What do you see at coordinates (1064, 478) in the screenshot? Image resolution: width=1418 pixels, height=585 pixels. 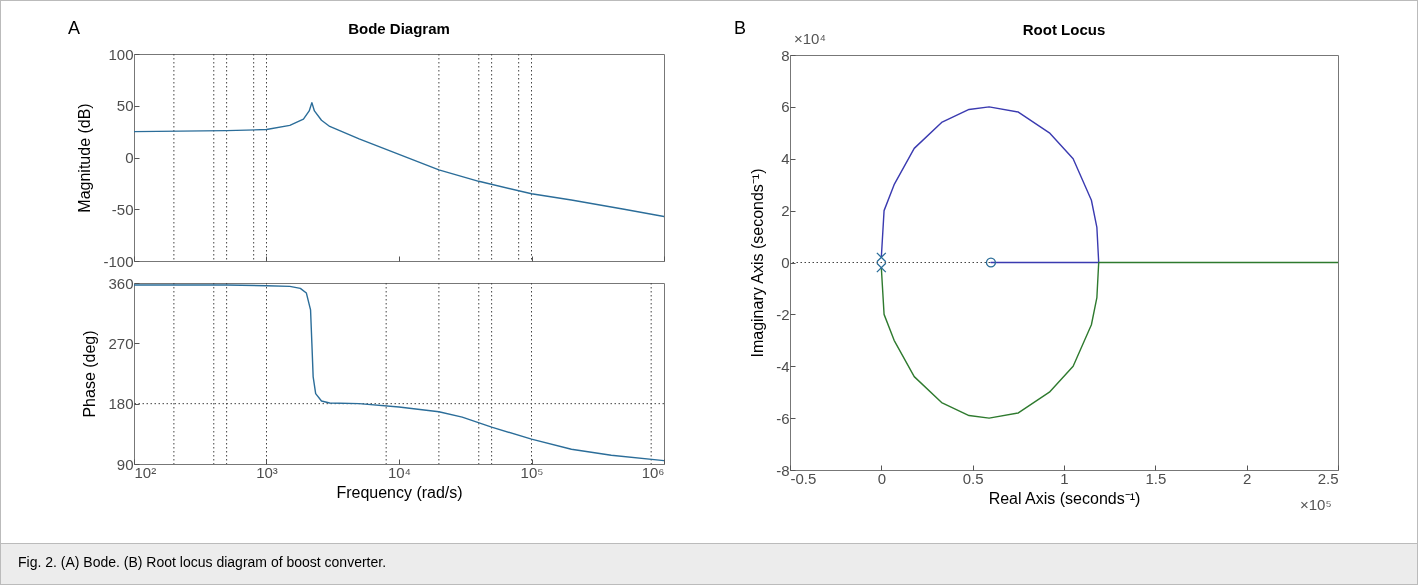 I see `x-tick-label: 1` at bounding box center [1064, 478].